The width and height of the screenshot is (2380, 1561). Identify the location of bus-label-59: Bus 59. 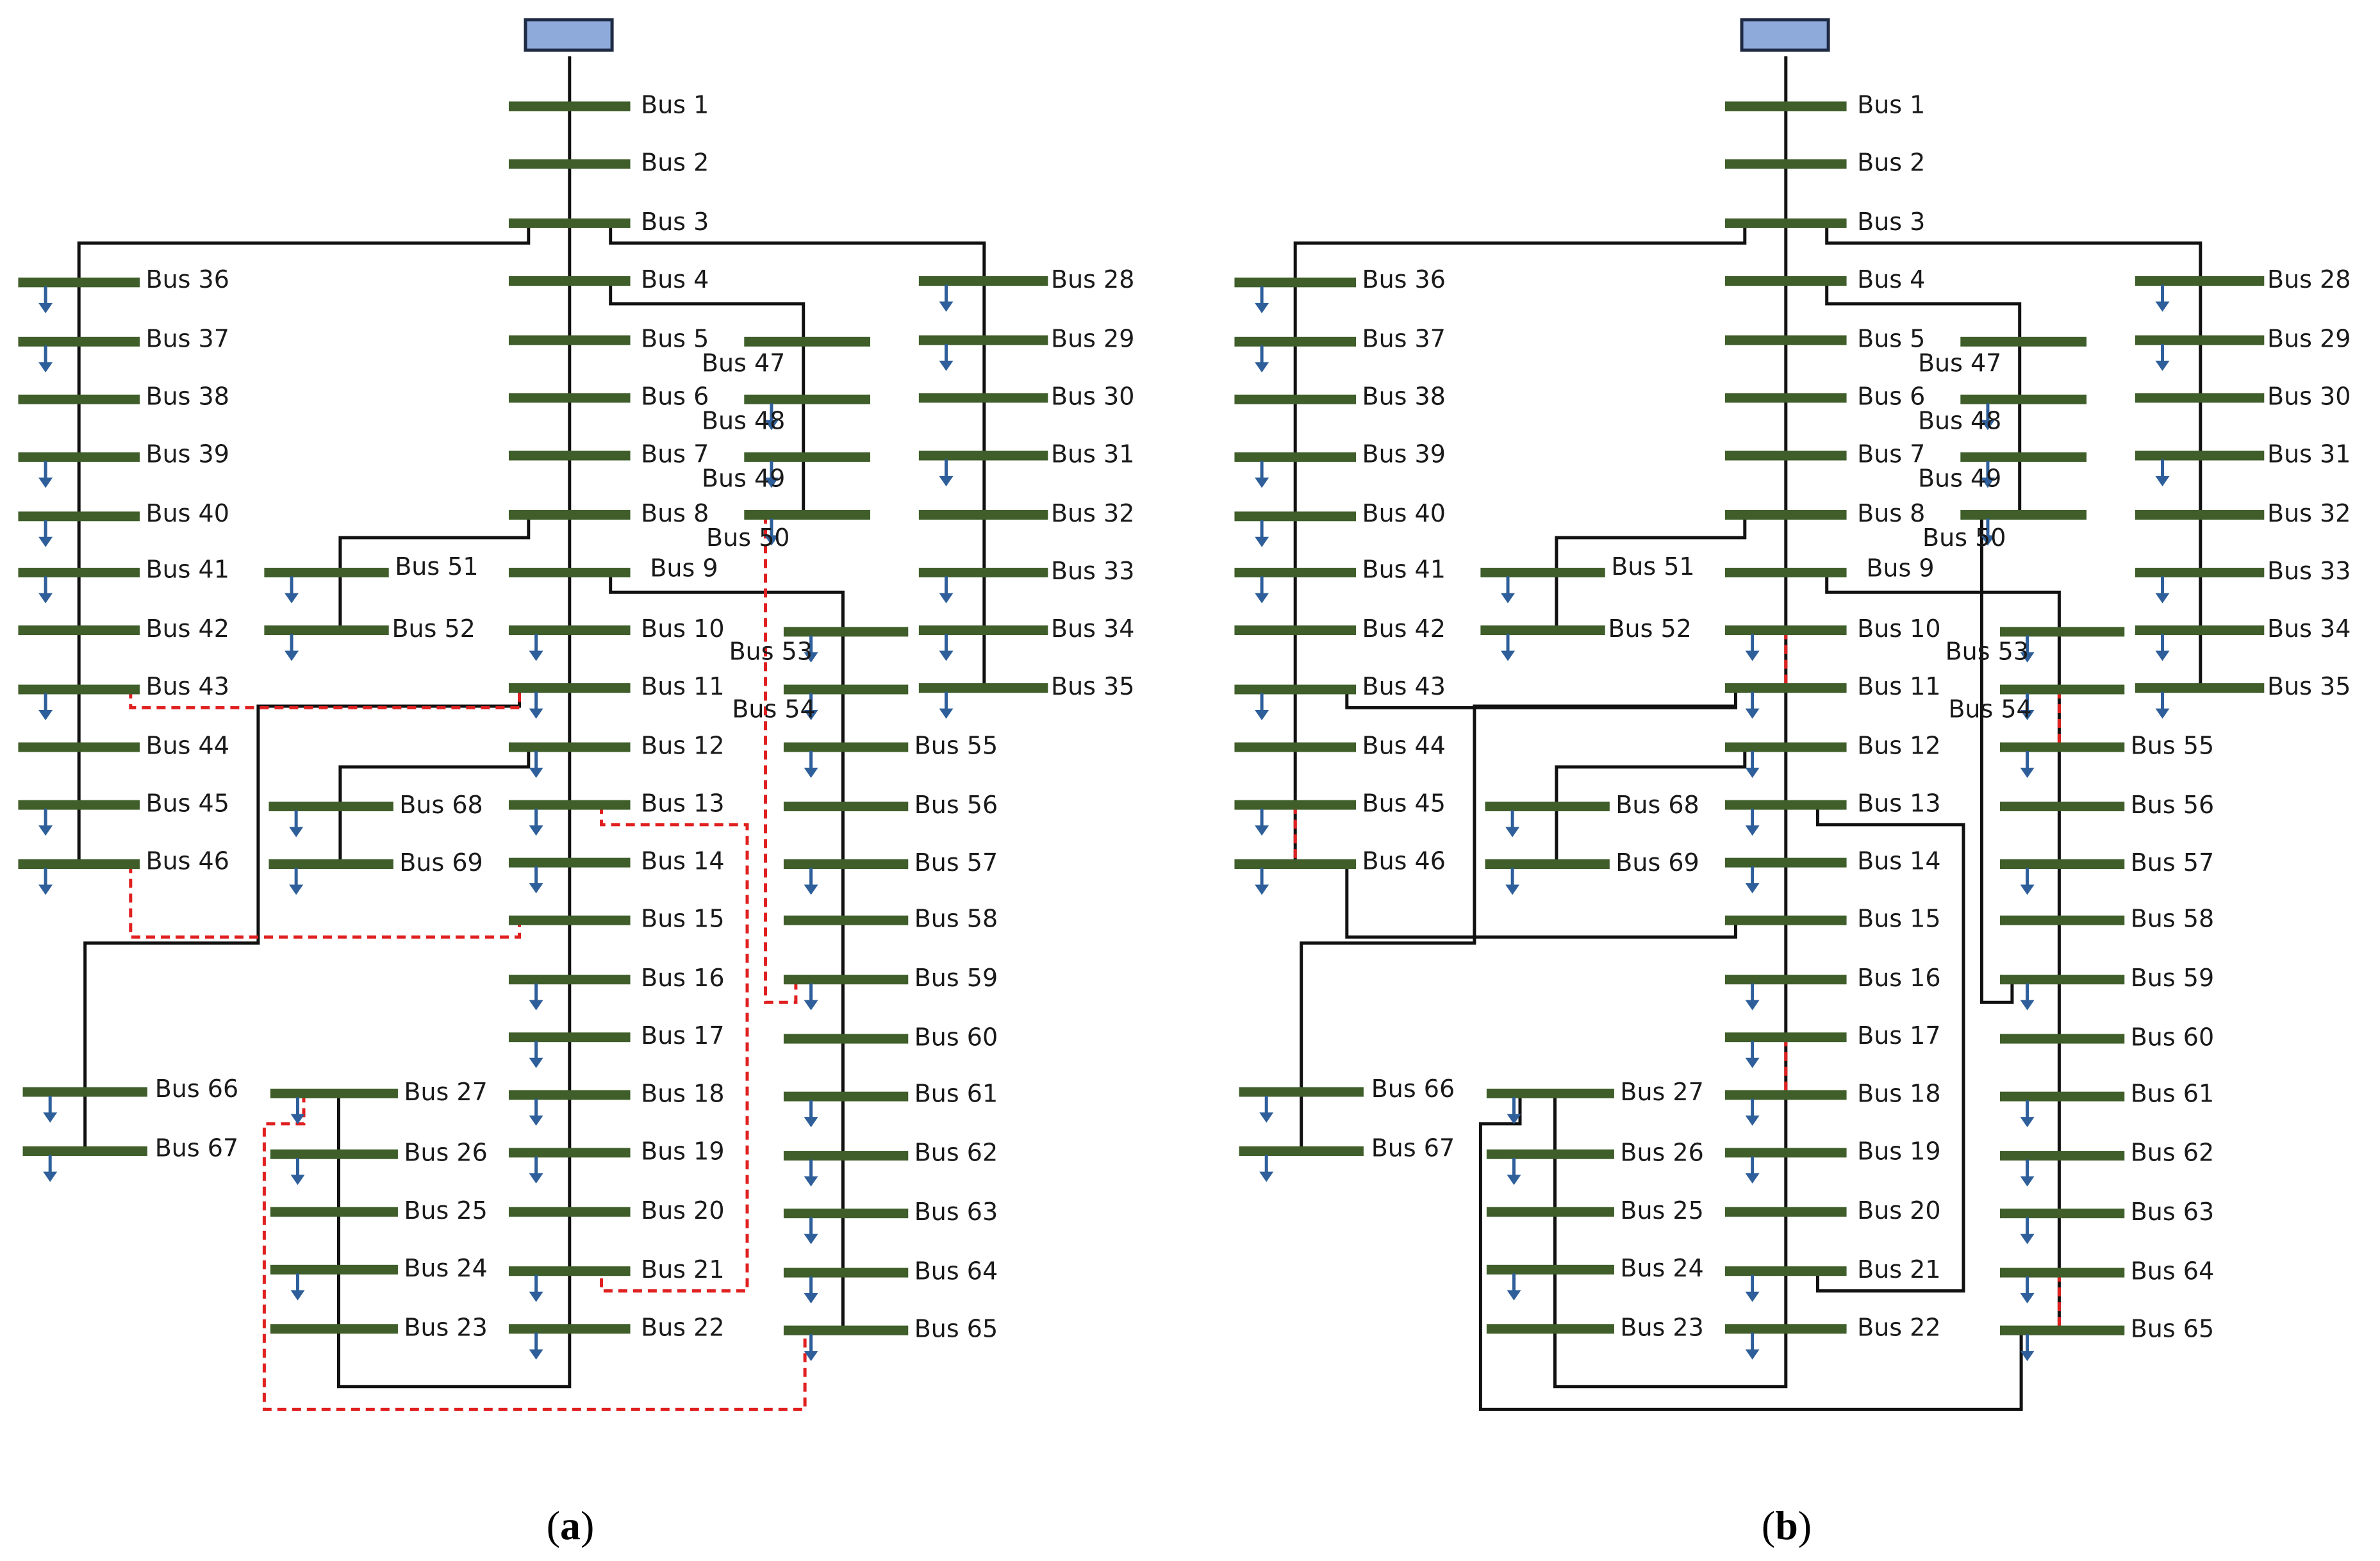
(956, 978).